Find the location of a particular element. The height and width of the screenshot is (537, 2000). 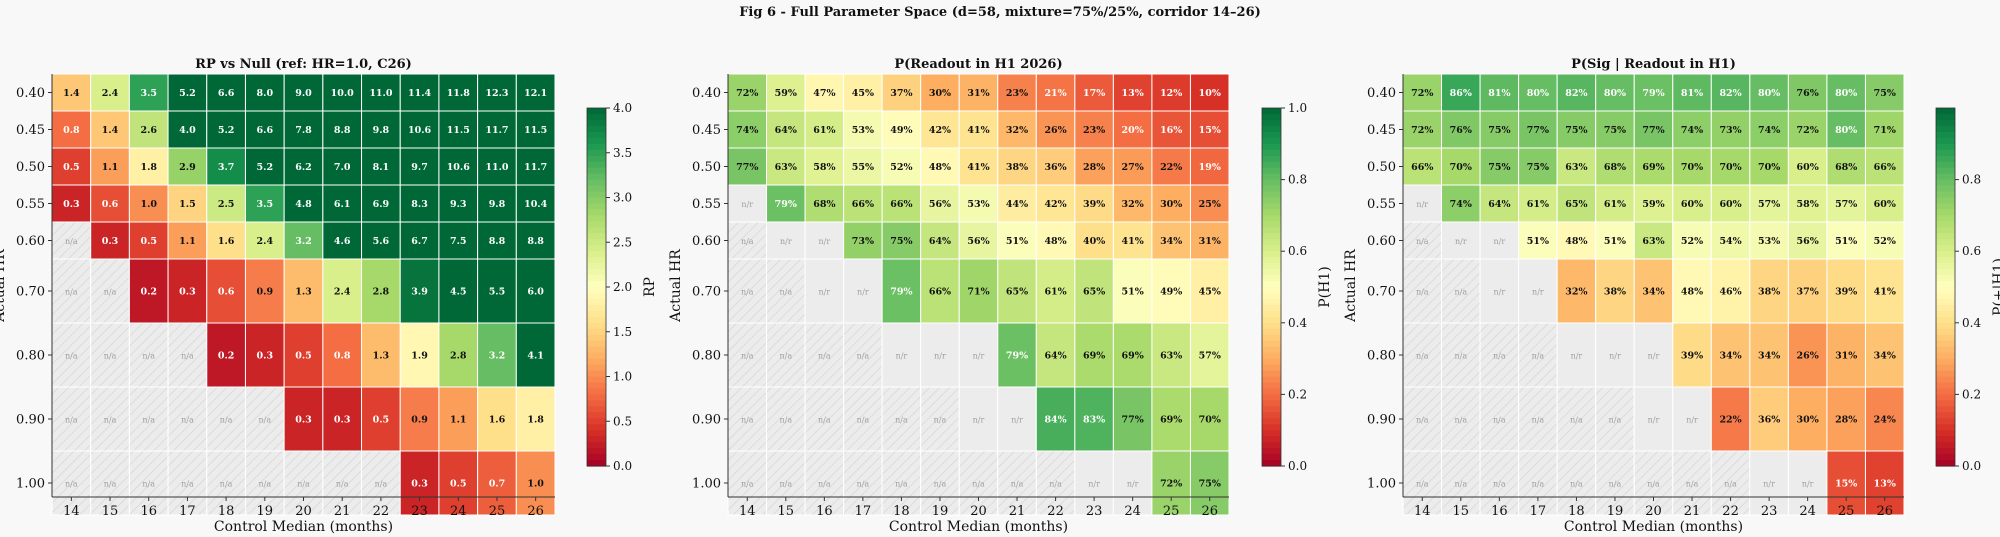

cell-label: 6.7 is located at coordinates (419, 241).